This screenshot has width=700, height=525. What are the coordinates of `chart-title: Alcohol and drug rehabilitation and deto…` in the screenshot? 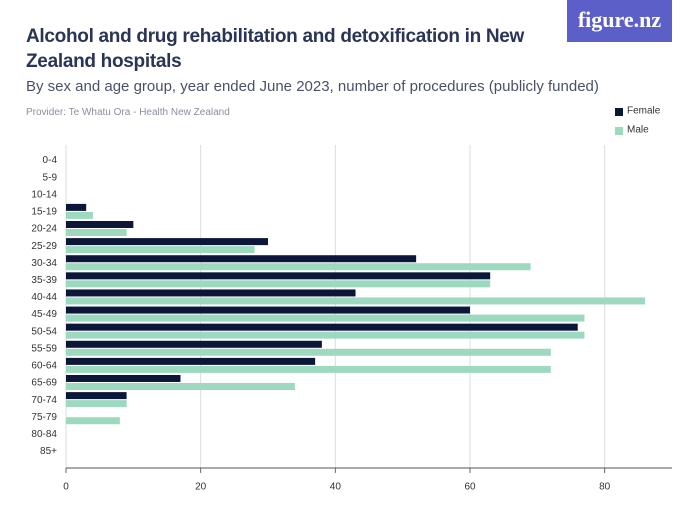 It's located at (275, 49).